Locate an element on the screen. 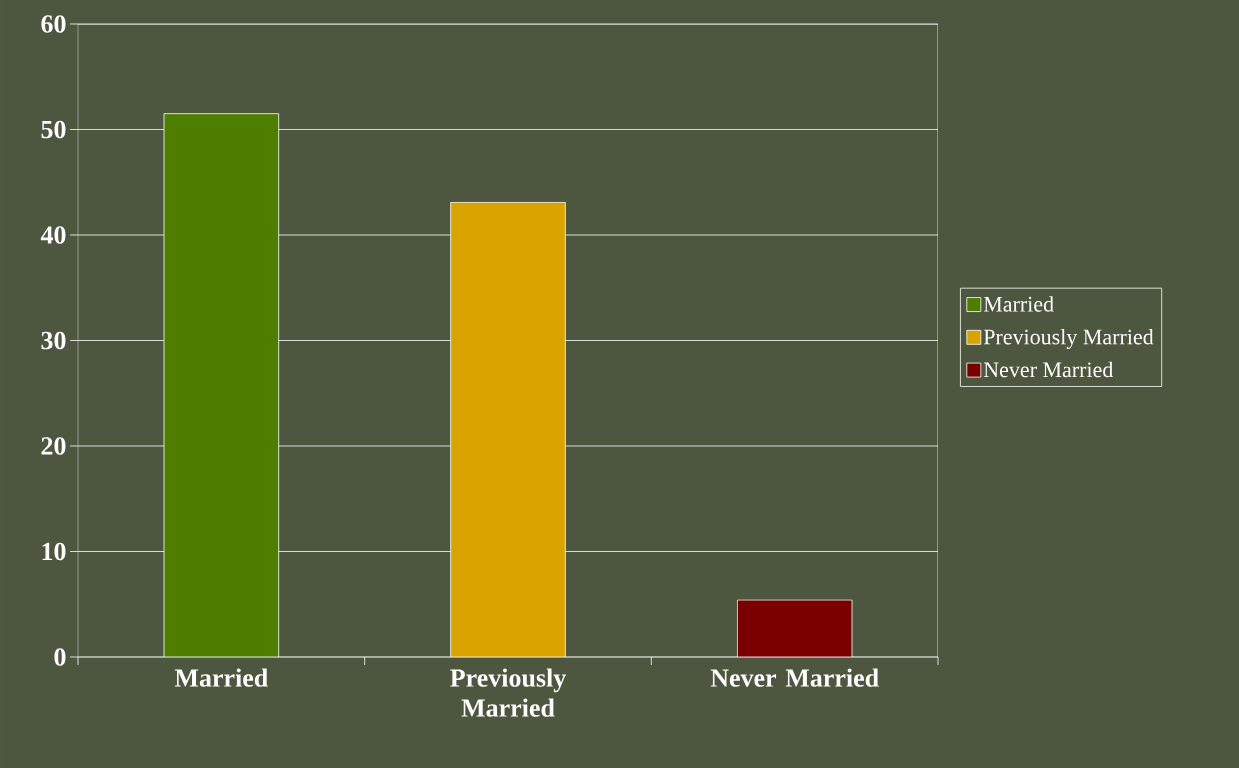 This screenshot has width=1239, height=768. y-tick-label: 50 is located at coordinates (53, 129).